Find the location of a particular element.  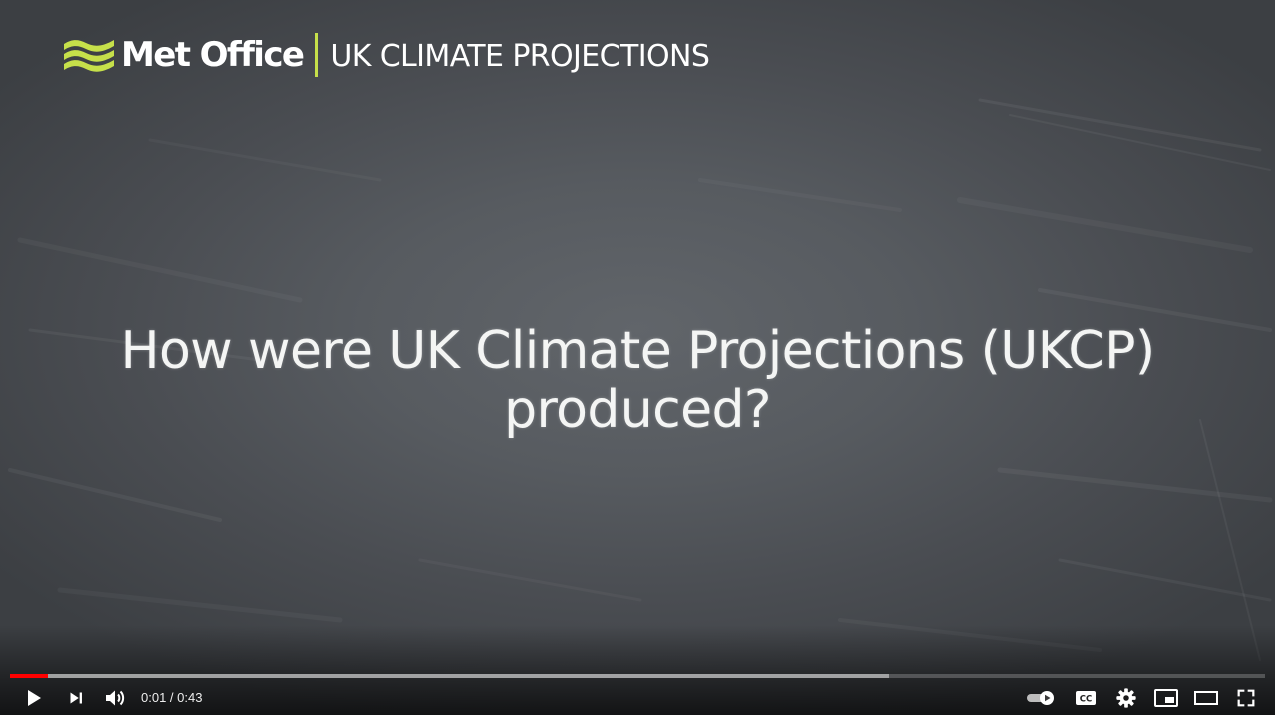

captions-button: CC is located at coordinates (1086, 698).